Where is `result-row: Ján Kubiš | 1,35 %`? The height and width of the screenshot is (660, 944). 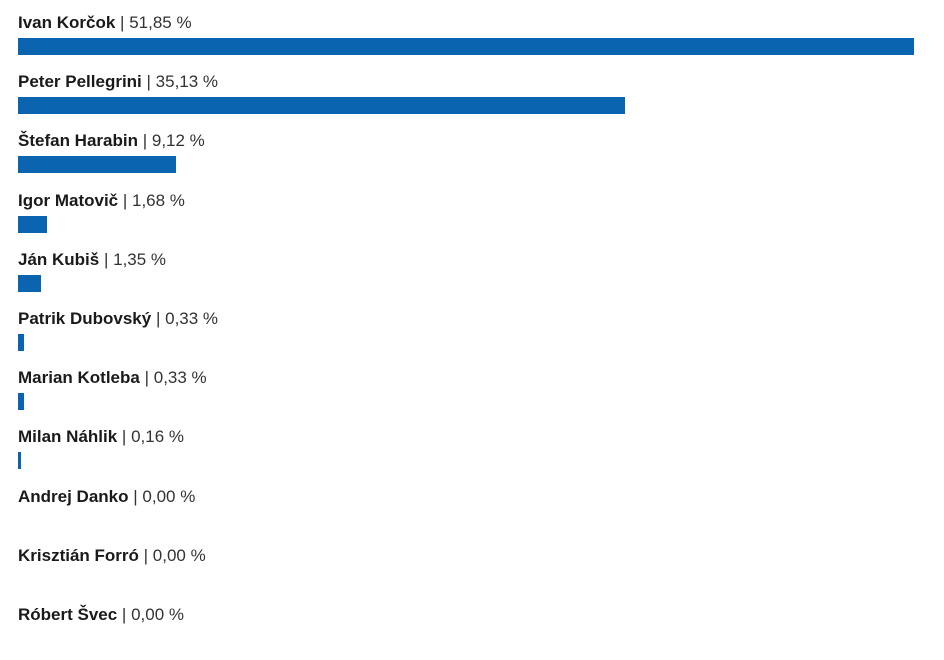
result-row: Ján Kubiš | 1,35 % is located at coordinates (467, 277).